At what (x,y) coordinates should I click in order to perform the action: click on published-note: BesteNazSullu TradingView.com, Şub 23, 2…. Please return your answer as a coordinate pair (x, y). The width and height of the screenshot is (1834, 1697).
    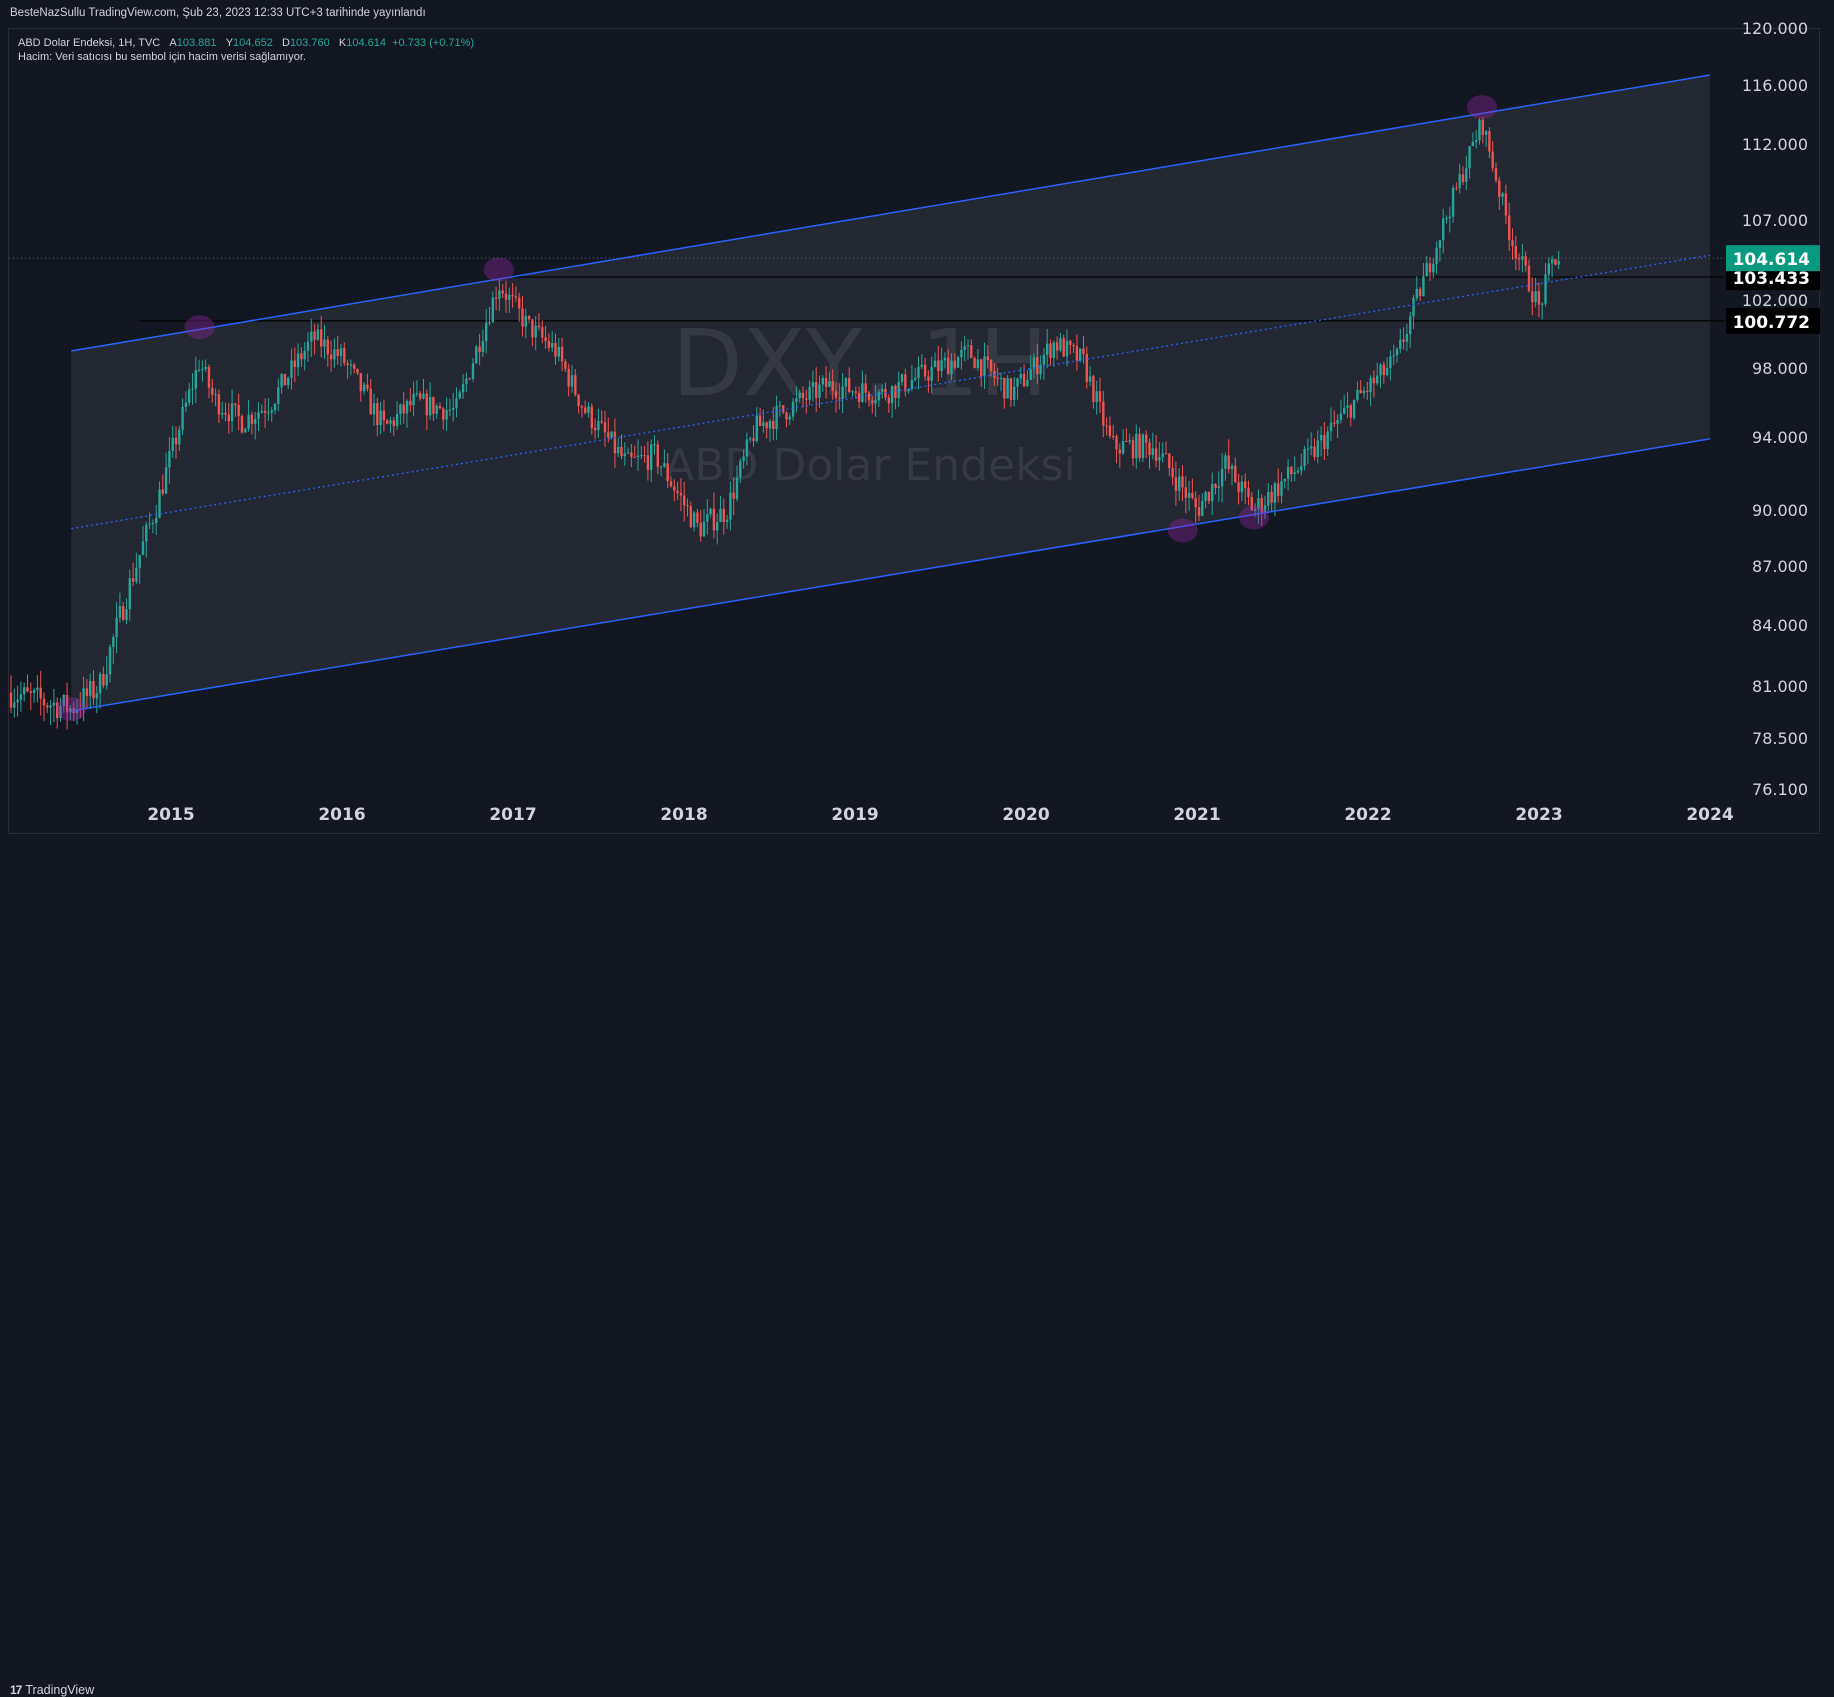
    Looking at the image, I should click on (218, 13).